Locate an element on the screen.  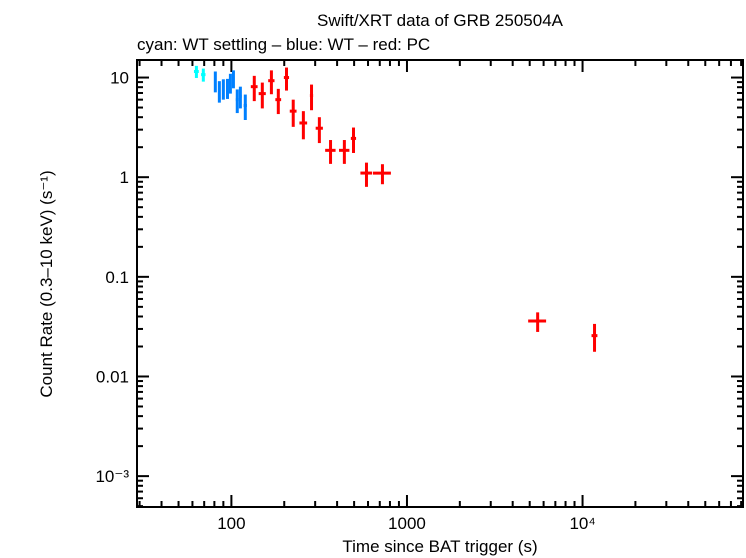
chart-subtitle: cyan: WT settling – blue: WT – red: PC is located at coordinates (283, 44).